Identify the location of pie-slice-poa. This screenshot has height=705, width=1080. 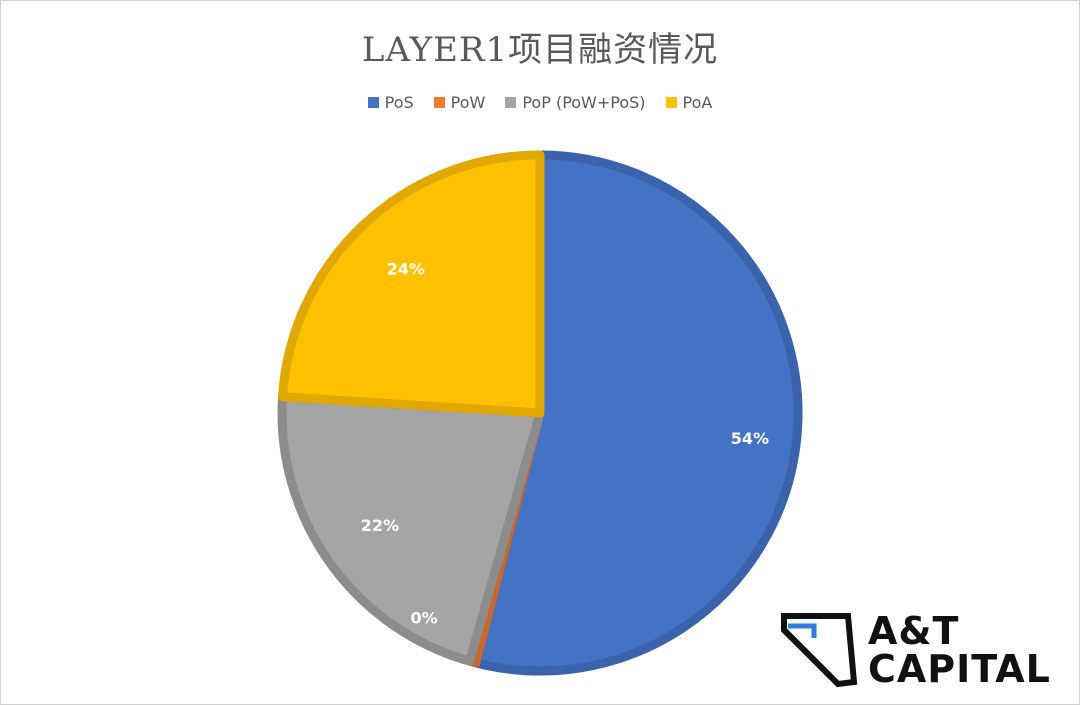
(411, 284).